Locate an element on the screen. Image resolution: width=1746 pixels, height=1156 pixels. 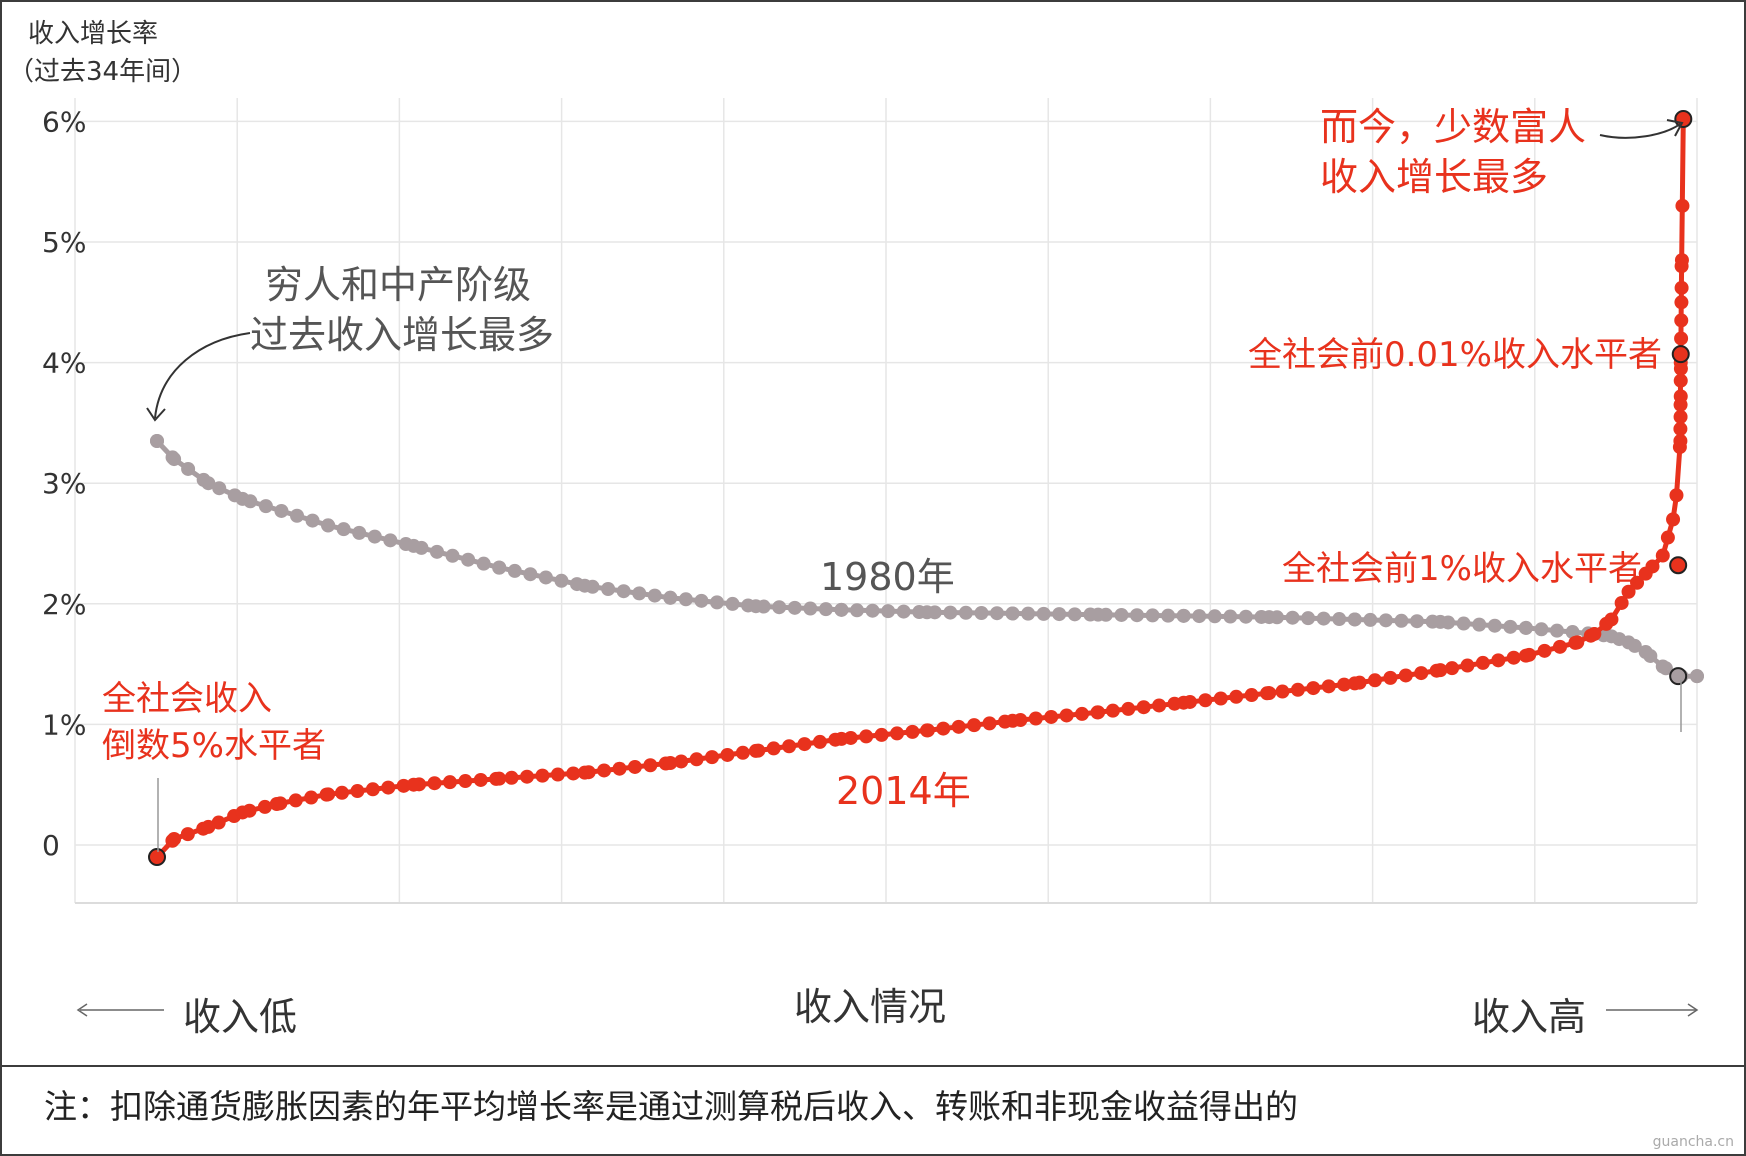
annotation-rich-line1: 而今，少数富人 is located at coordinates (1453, 127).